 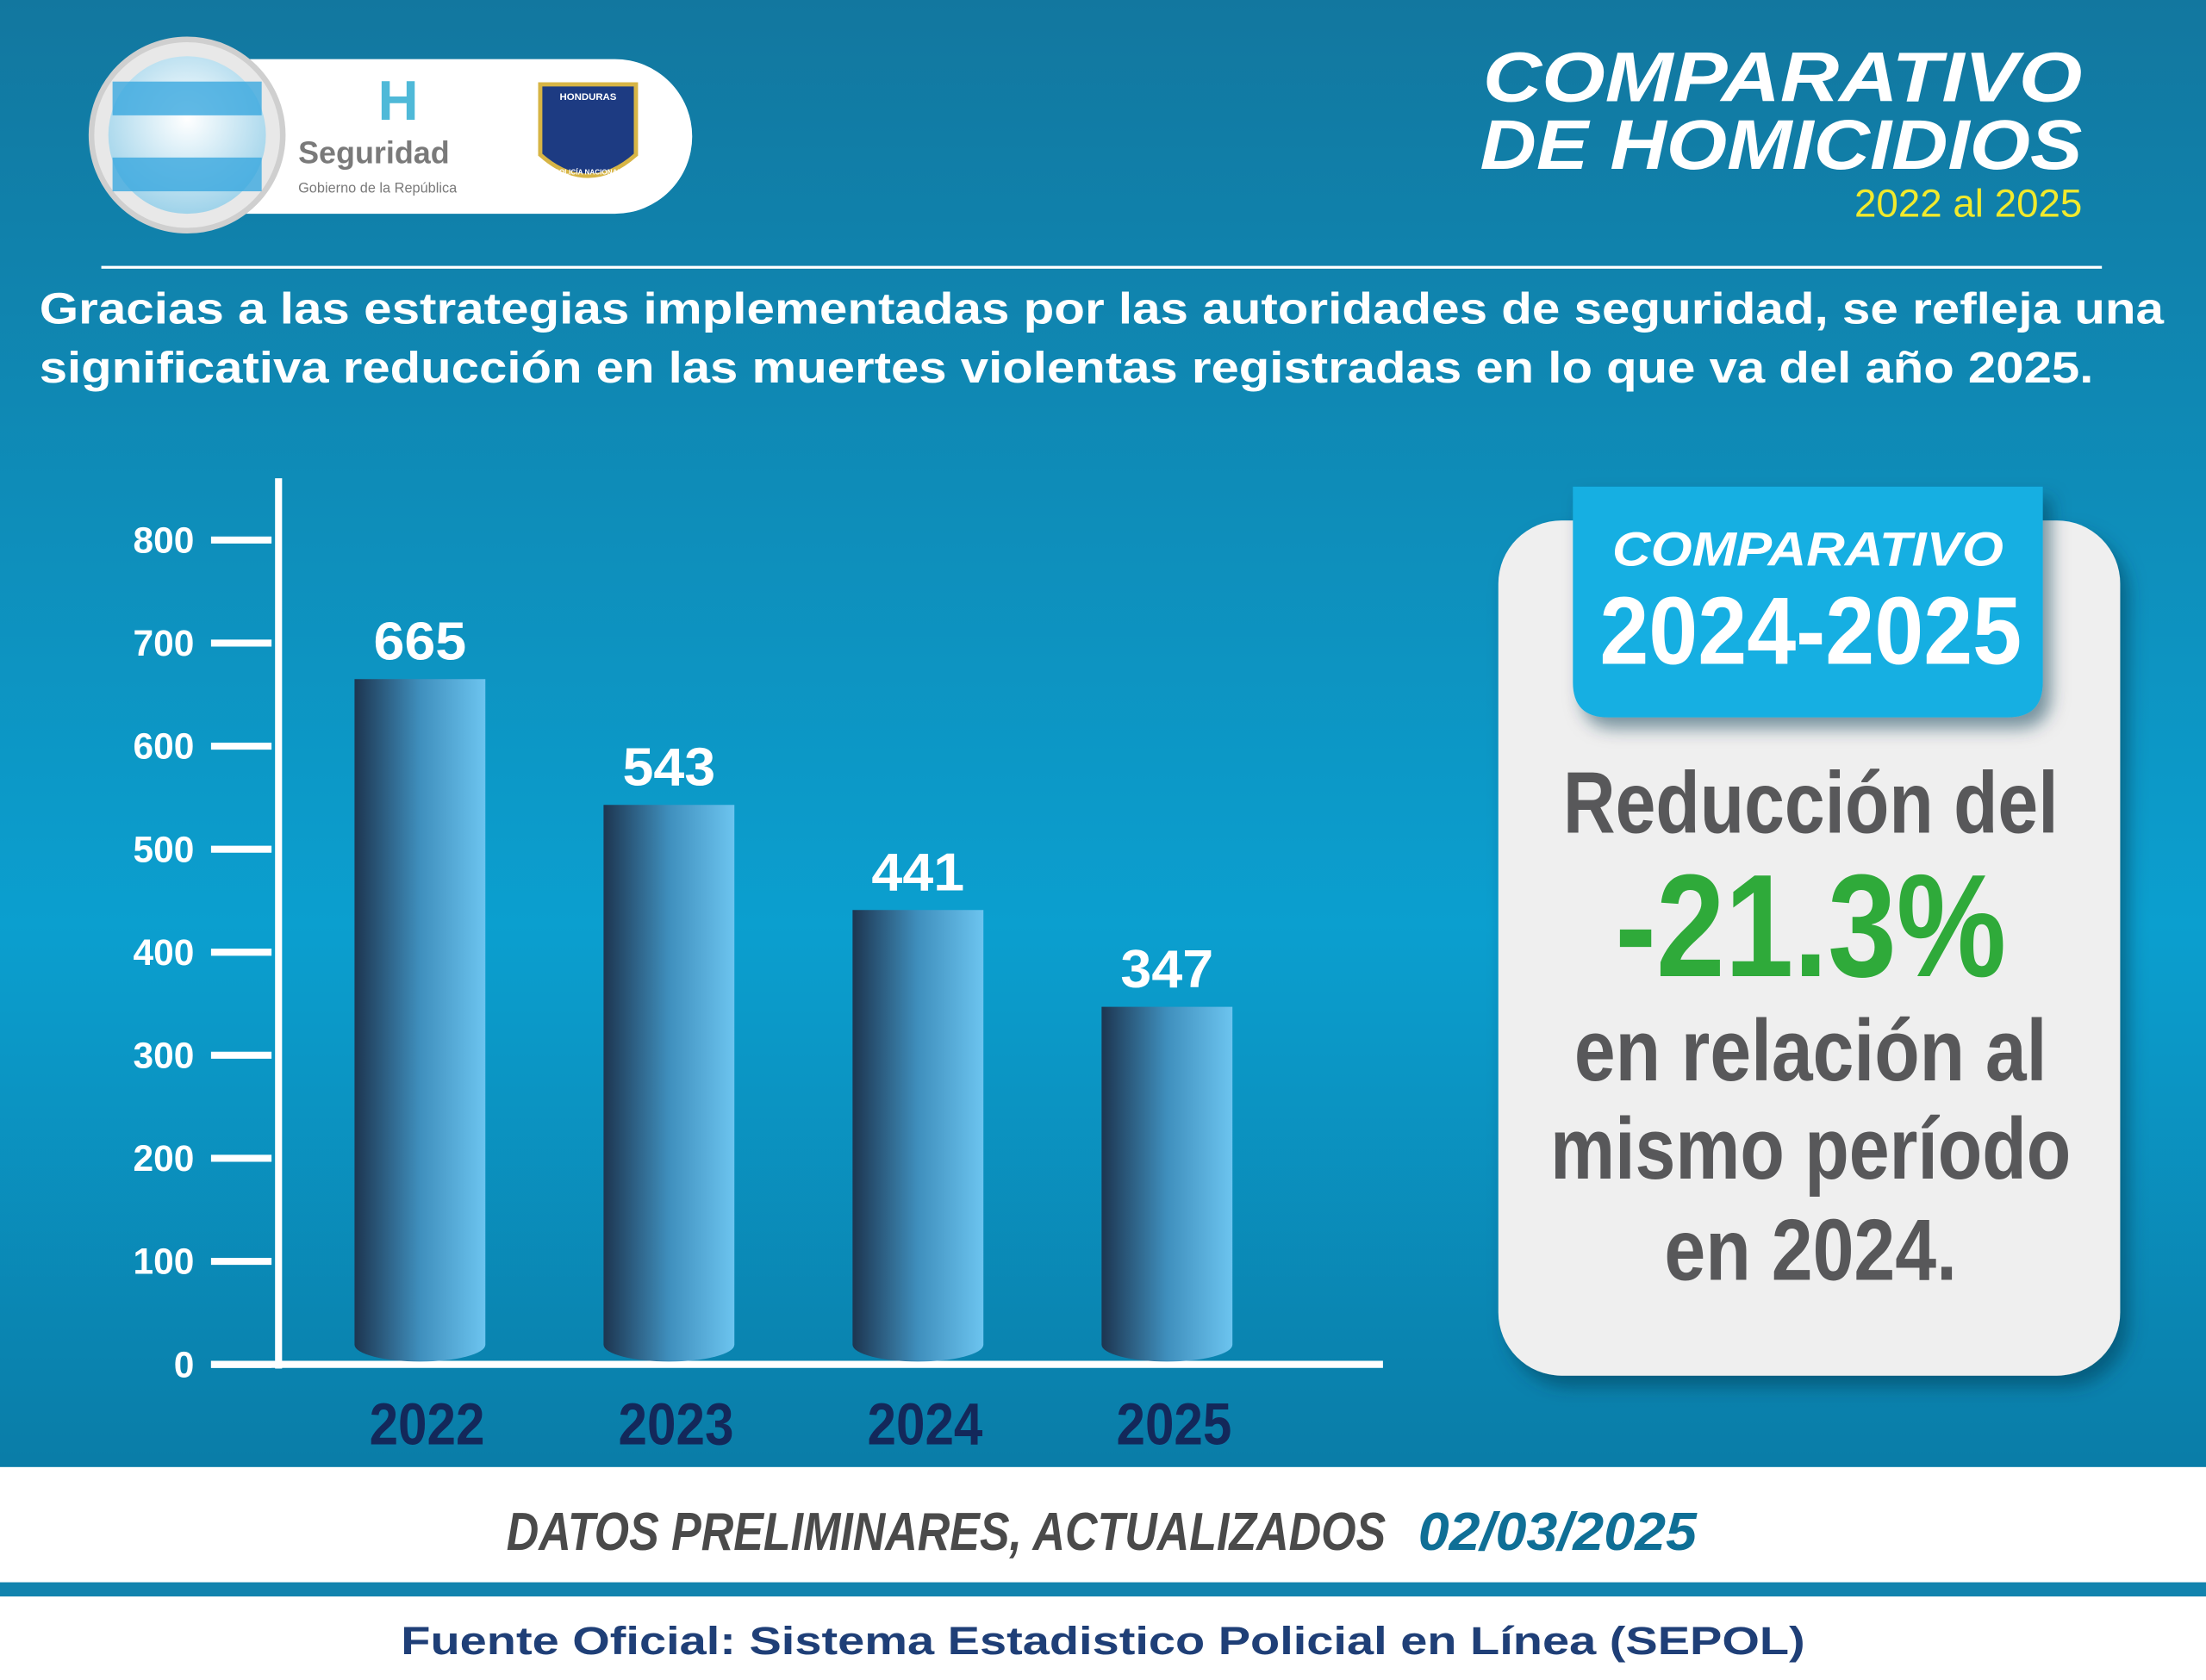 What do you see at coordinates (1811, 804) in the screenshot?
I see `panel-text: Reducción del` at bounding box center [1811, 804].